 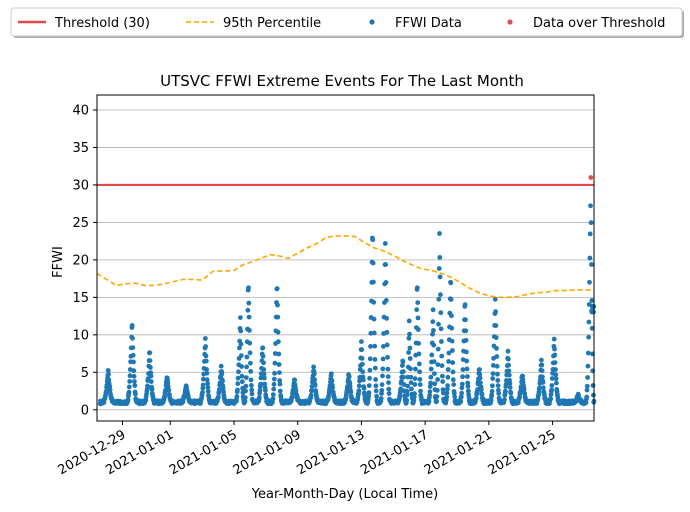 I want to click on percentile-line, so click(x=345, y=267).